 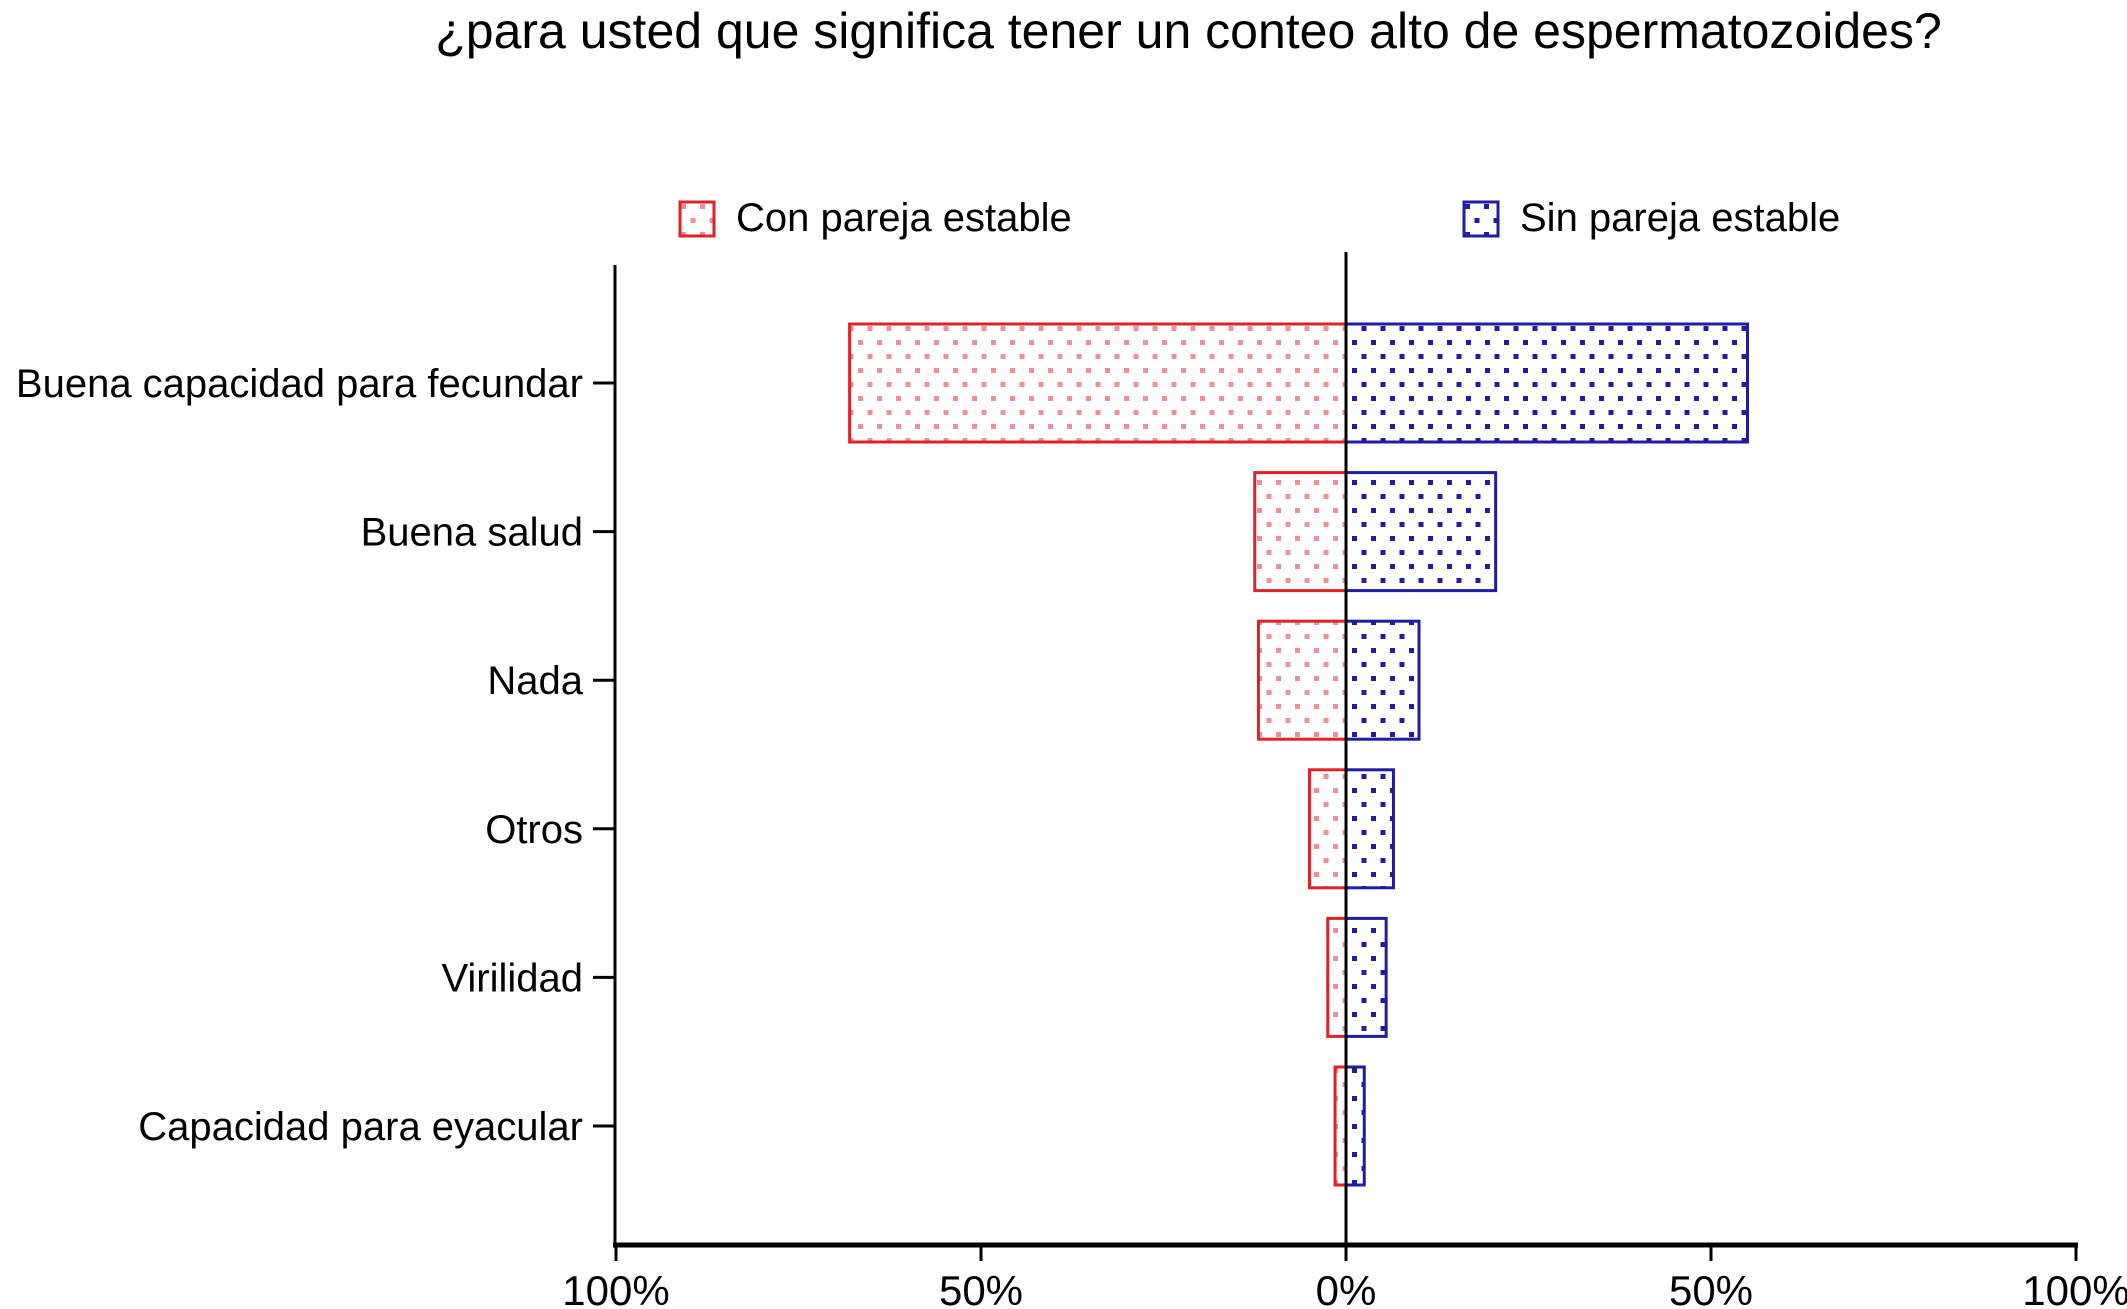 What do you see at coordinates (512, 978) in the screenshot?
I see `category-label-4: Virilidad` at bounding box center [512, 978].